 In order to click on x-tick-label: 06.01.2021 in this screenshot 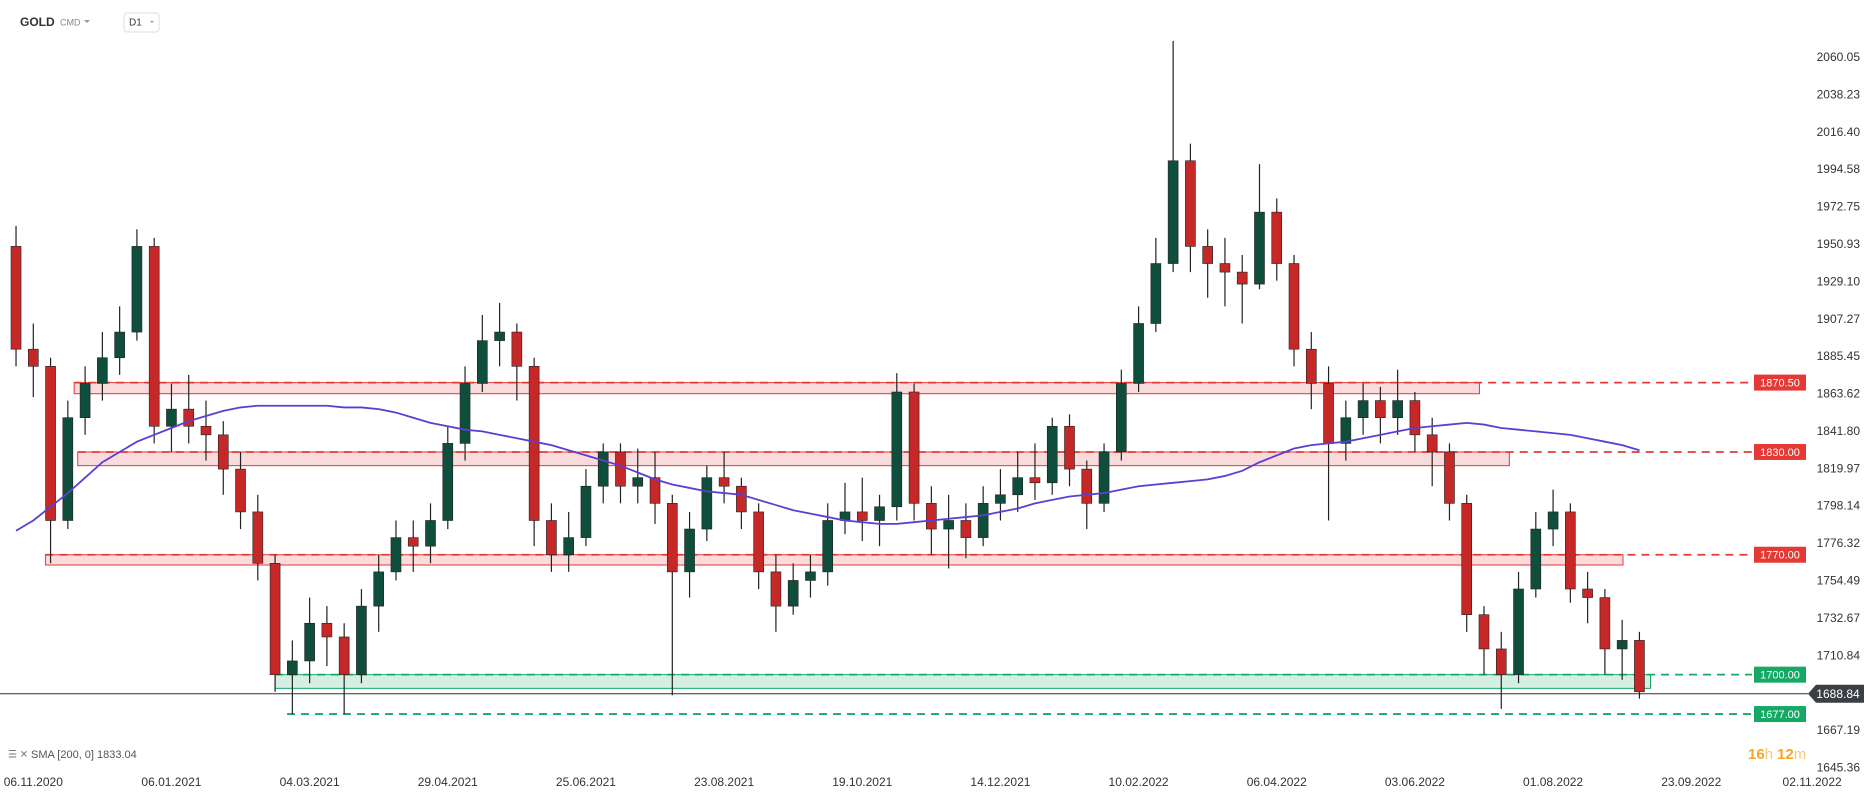, I will do `click(171, 782)`.